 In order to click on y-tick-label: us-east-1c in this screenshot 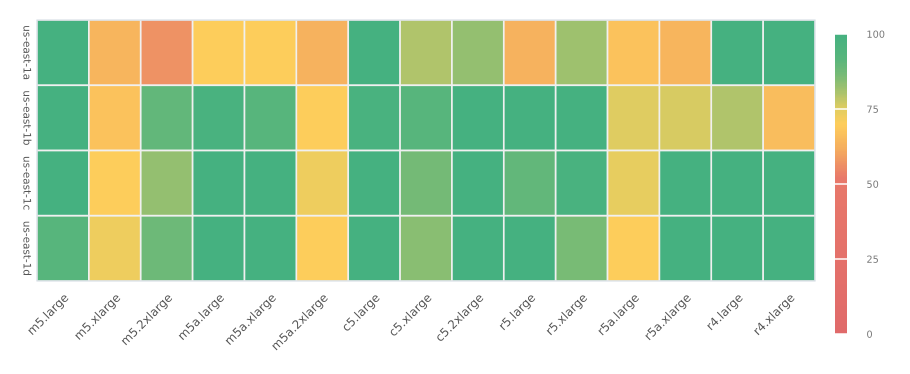, I will do `click(27, 183)`.